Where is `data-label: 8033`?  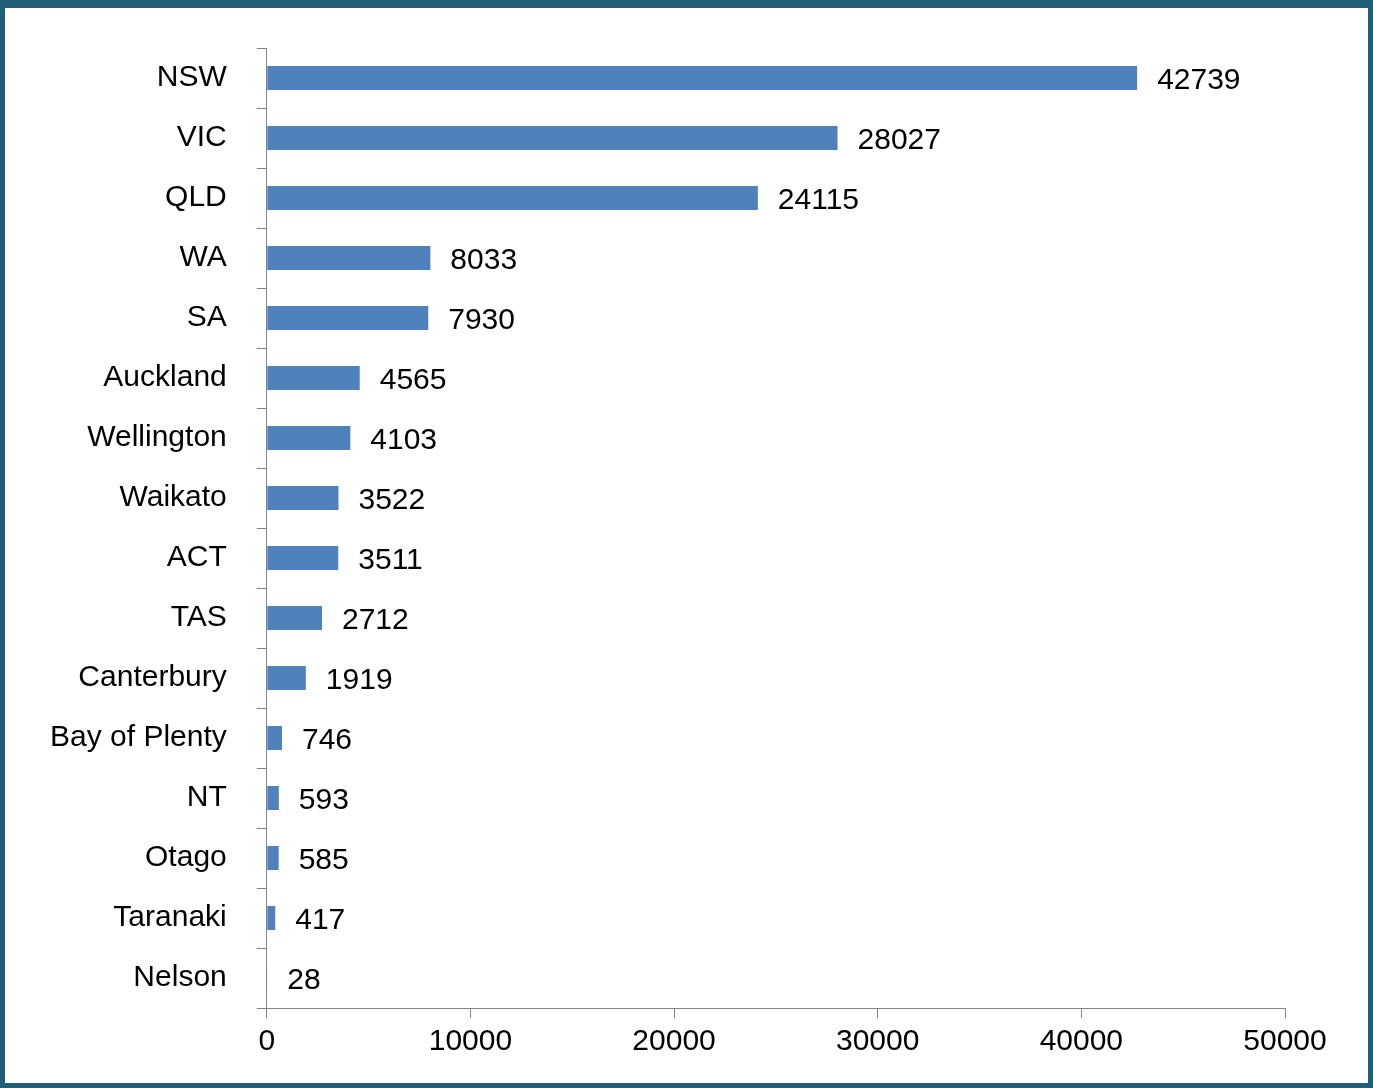 data-label: 8033 is located at coordinates (484, 259).